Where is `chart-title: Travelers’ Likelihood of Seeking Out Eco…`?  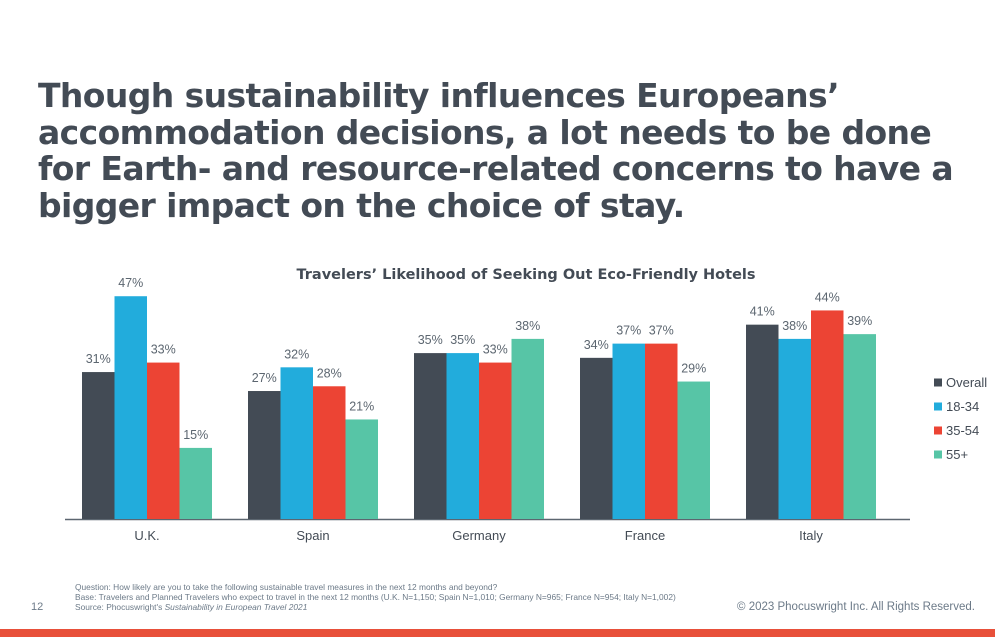
chart-title: Travelers’ Likelihood of Seeking Out Eco… is located at coordinates (525, 275).